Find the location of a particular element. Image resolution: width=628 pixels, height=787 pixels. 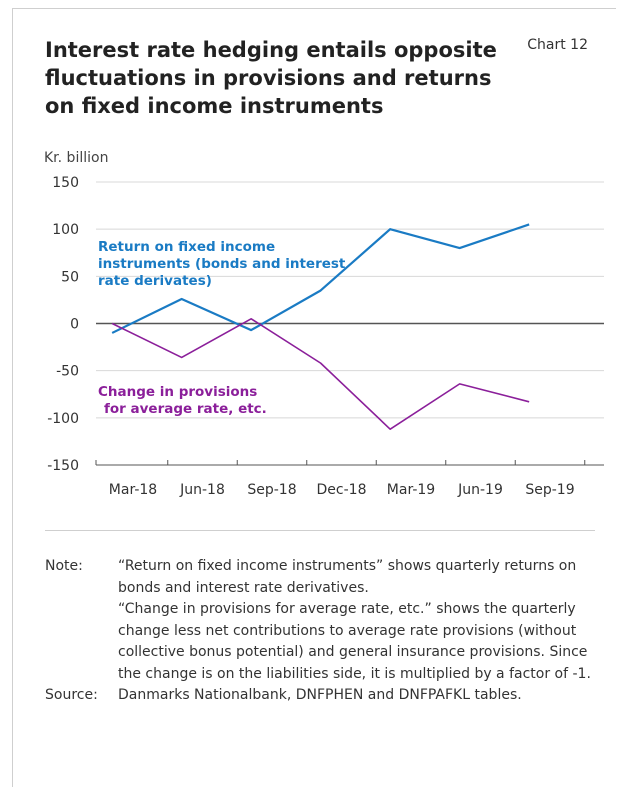

source-label: Source: is located at coordinates (71, 695).